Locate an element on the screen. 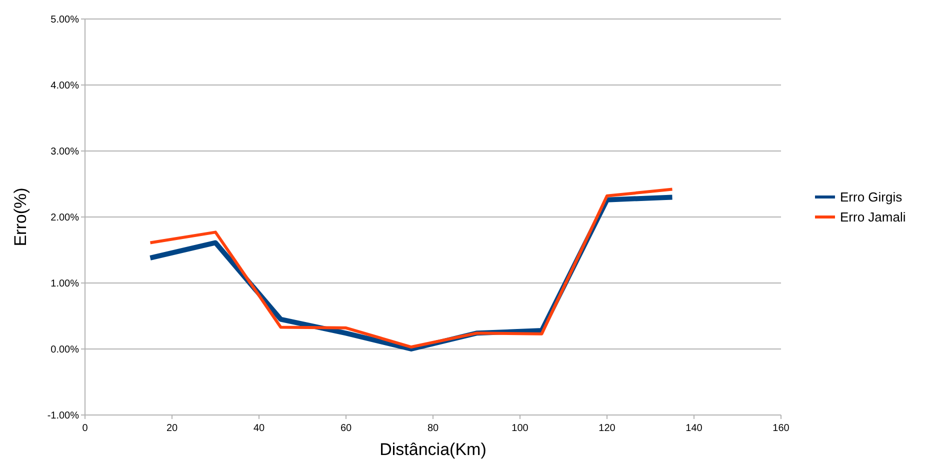 The image size is (925, 459). y-tick-label: -1.00% is located at coordinates (63, 416).